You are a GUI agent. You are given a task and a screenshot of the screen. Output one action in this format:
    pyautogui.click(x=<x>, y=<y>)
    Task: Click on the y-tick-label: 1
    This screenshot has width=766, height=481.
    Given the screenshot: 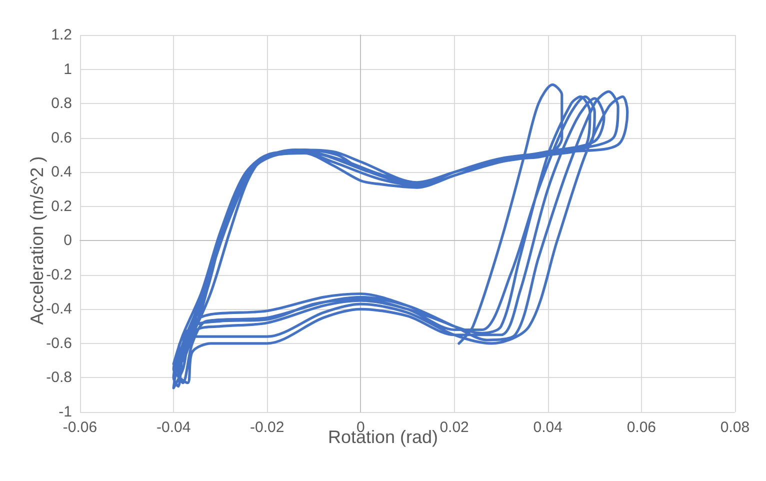 What is the action you would take?
    pyautogui.click(x=68, y=69)
    